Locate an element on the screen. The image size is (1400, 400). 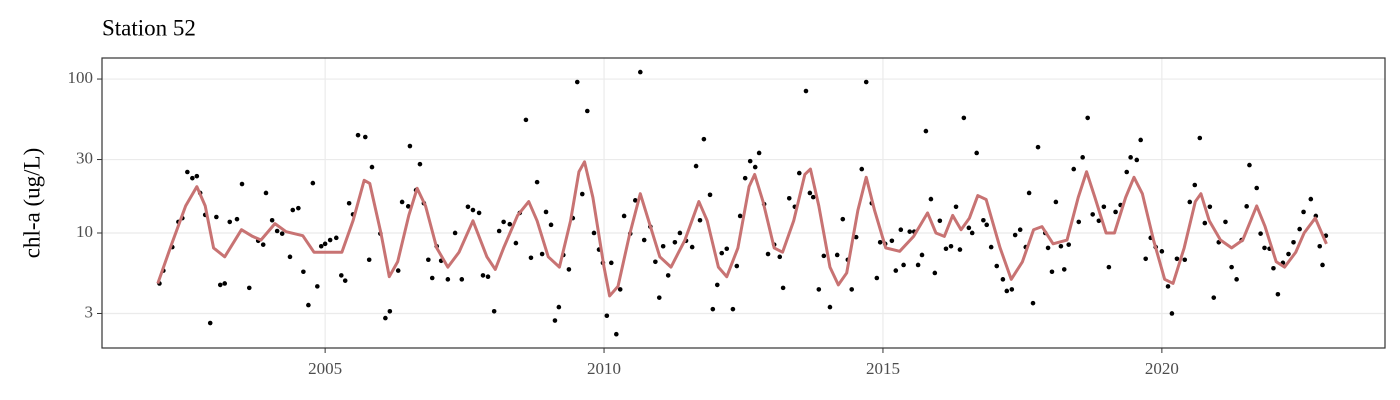
y-tick-label: 100 is located at coordinates (81, 77).